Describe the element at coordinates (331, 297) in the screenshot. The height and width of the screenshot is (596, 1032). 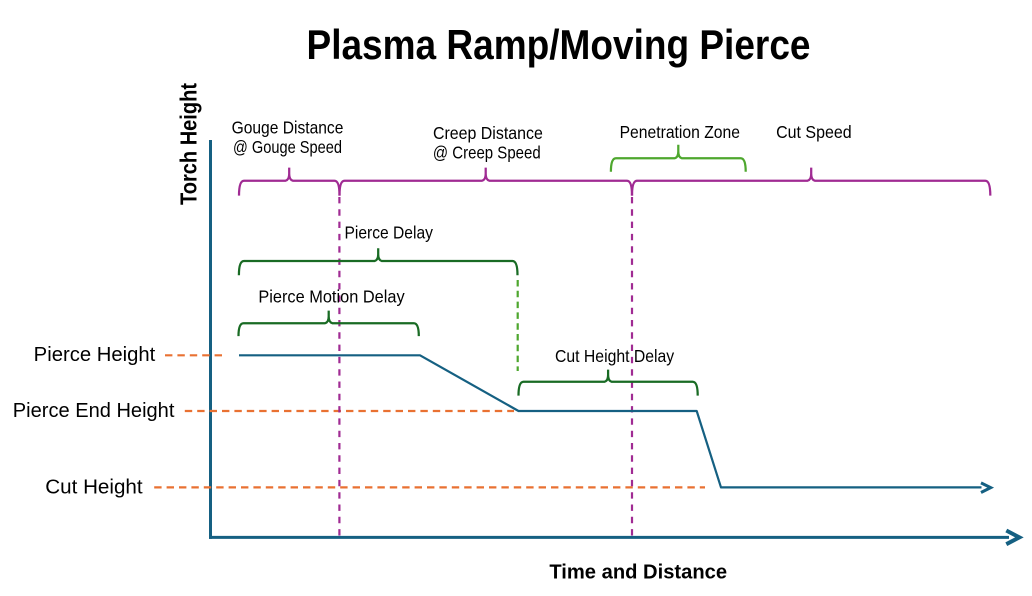
I see `svg-text: Pierce Motion Delay` at that location.